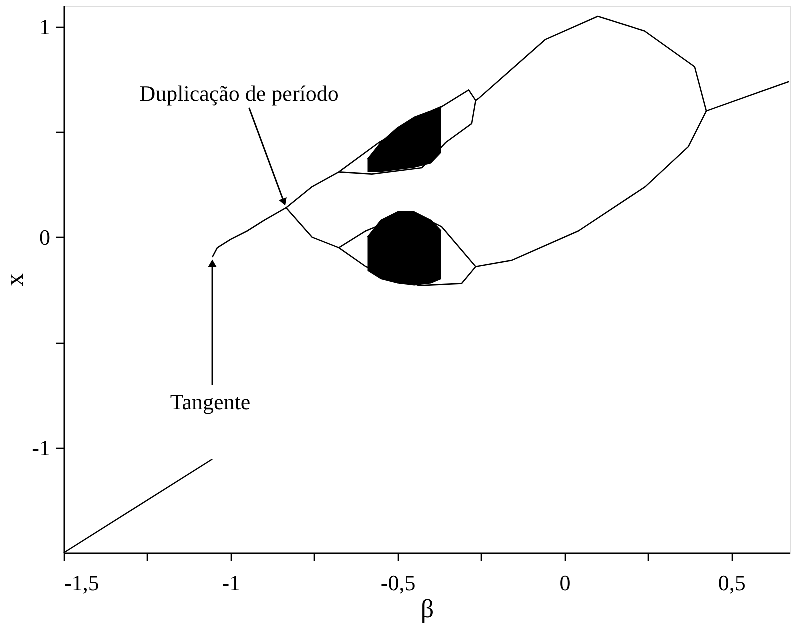  Describe the element at coordinates (565, 583) in the screenshot. I see `x-tick-label: 0` at that location.